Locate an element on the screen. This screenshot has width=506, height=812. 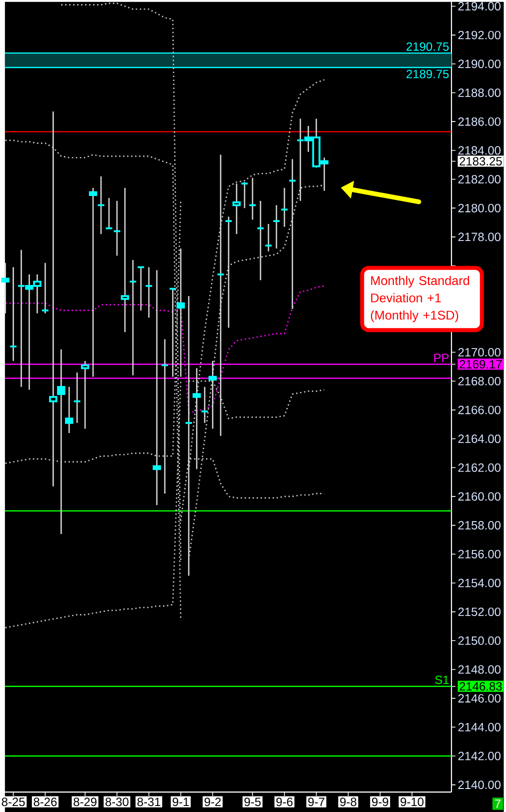
text: 7 is located at coordinates (498, 804).